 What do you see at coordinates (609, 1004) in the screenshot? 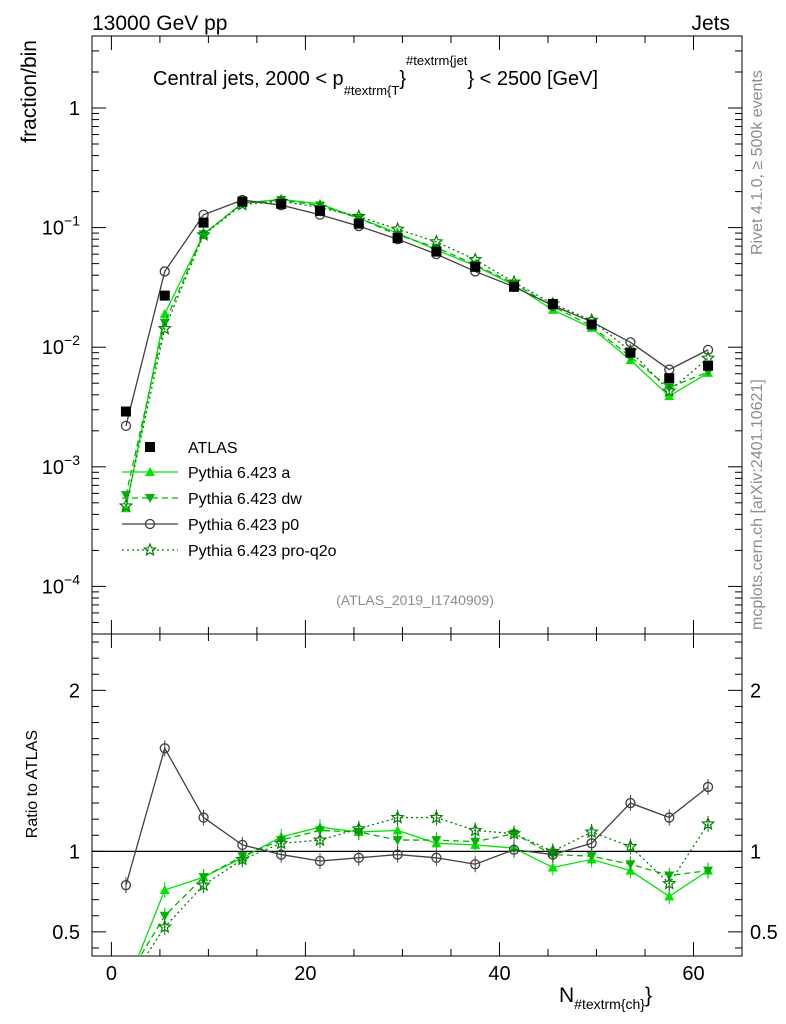
I see `xlabel-sub: #textrm{ch}` at bounding box center [609, 1004].